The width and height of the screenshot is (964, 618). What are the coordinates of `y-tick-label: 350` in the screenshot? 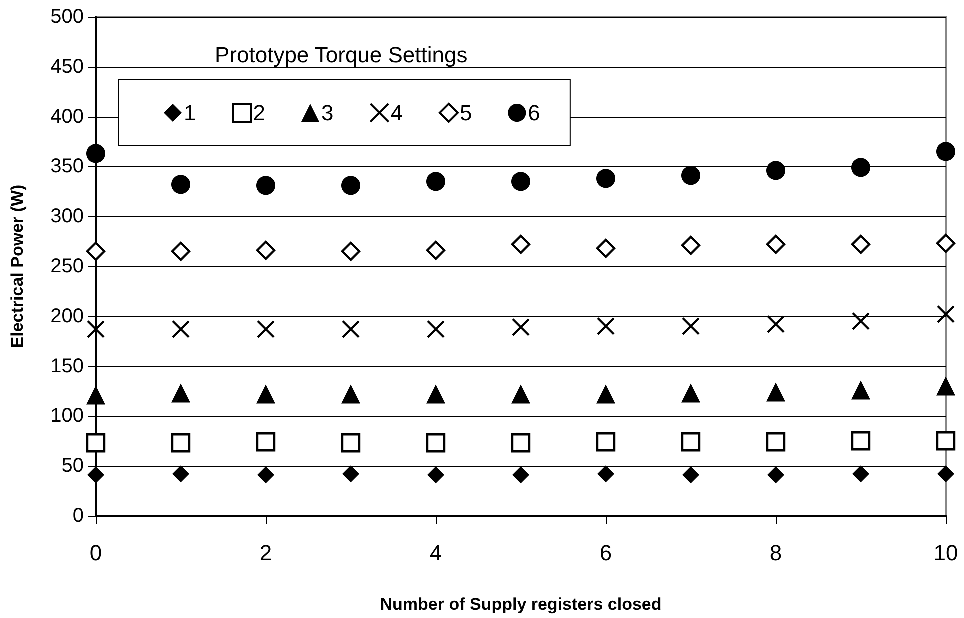 It's located at (67, 167).